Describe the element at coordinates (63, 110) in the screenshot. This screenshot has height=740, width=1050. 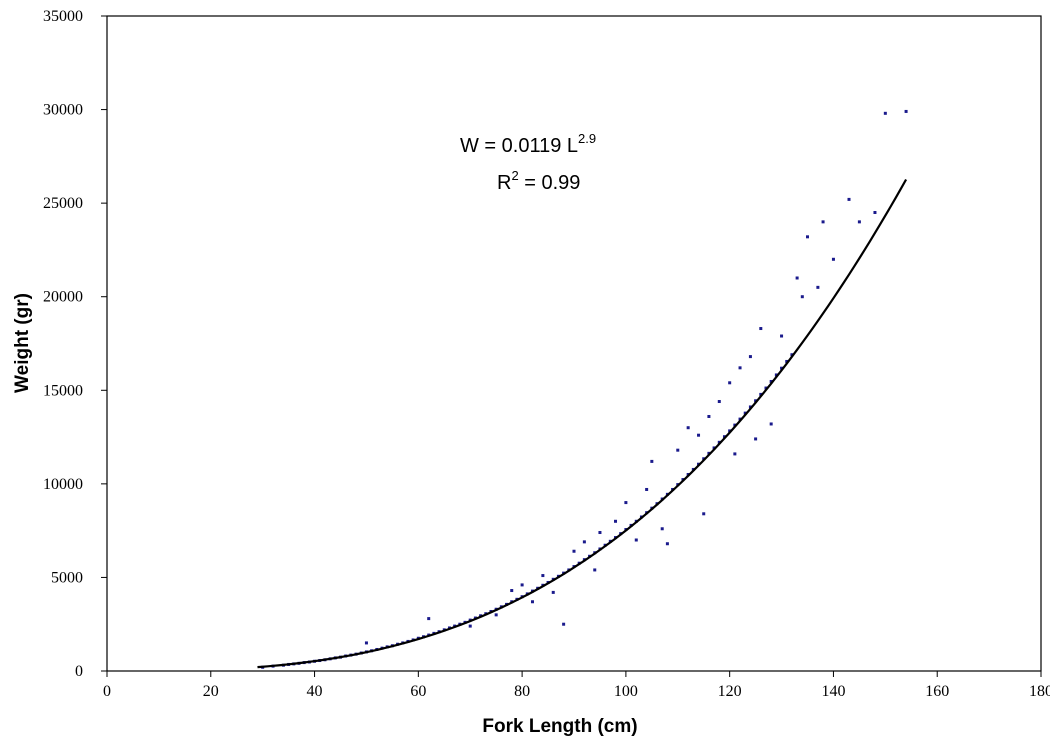
I see `y-tick-label: 30000` at that location.